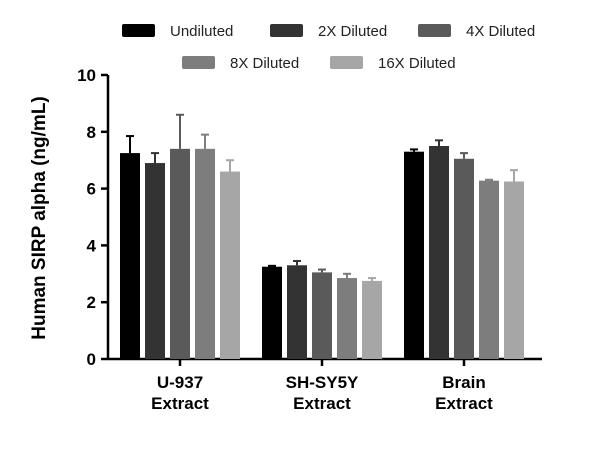  I want to click on y-tick-label: 2, so click(91, 302).